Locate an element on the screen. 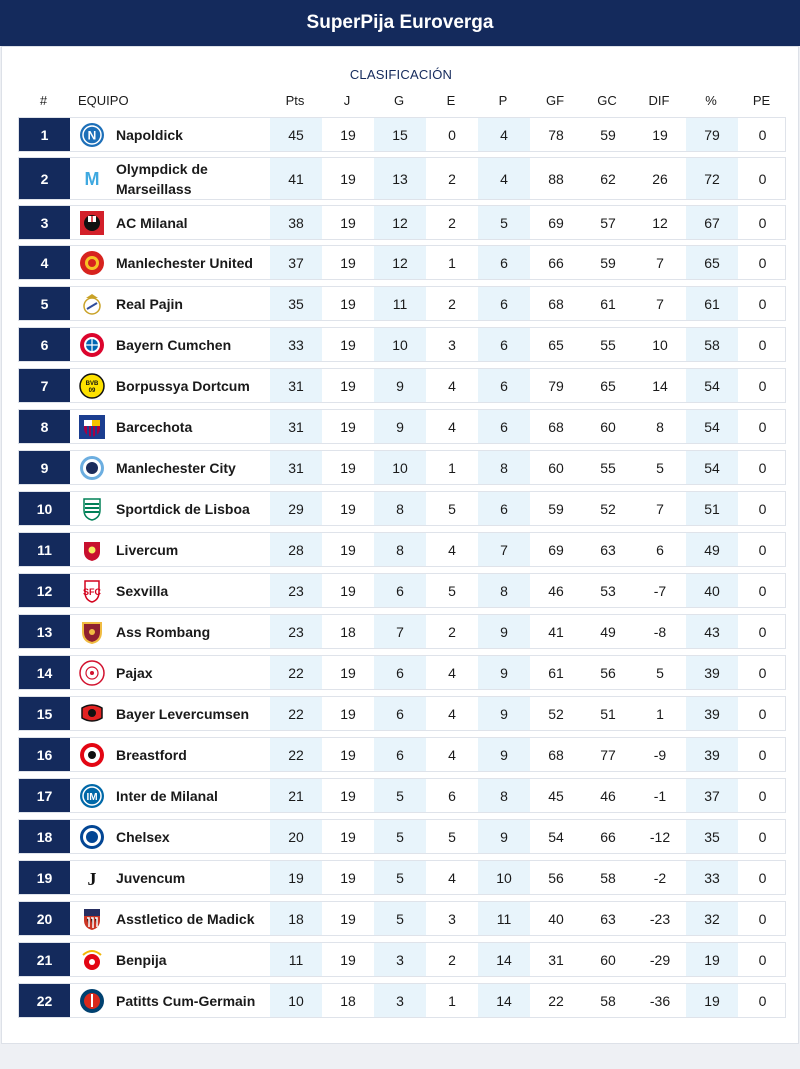 The width and height of the screenshot is (800, 1069). team-cell: Manlechester United is located at coordinates (174, 262).